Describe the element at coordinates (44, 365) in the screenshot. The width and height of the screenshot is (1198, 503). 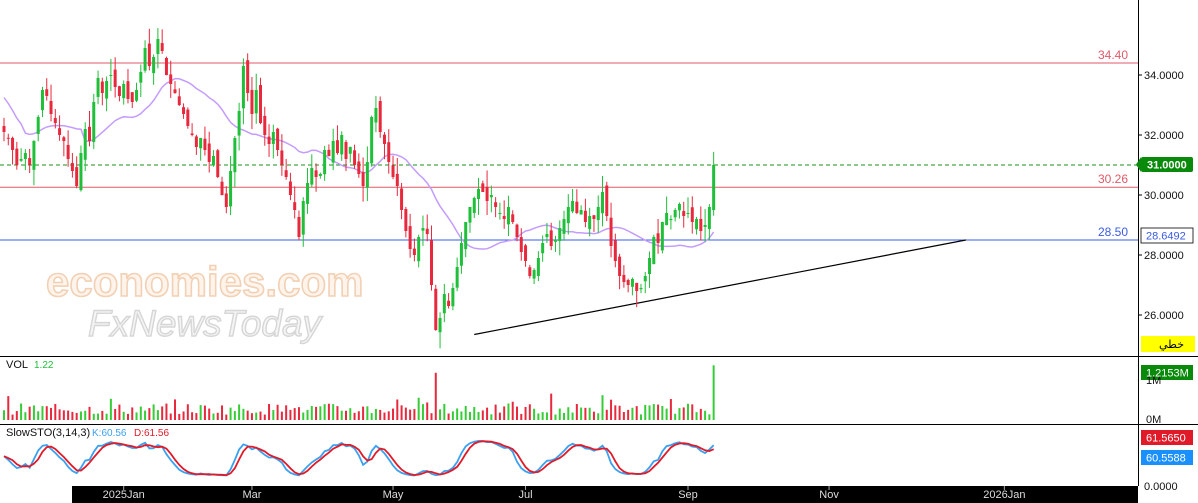
I see `volume-value: 1.22` at that location.